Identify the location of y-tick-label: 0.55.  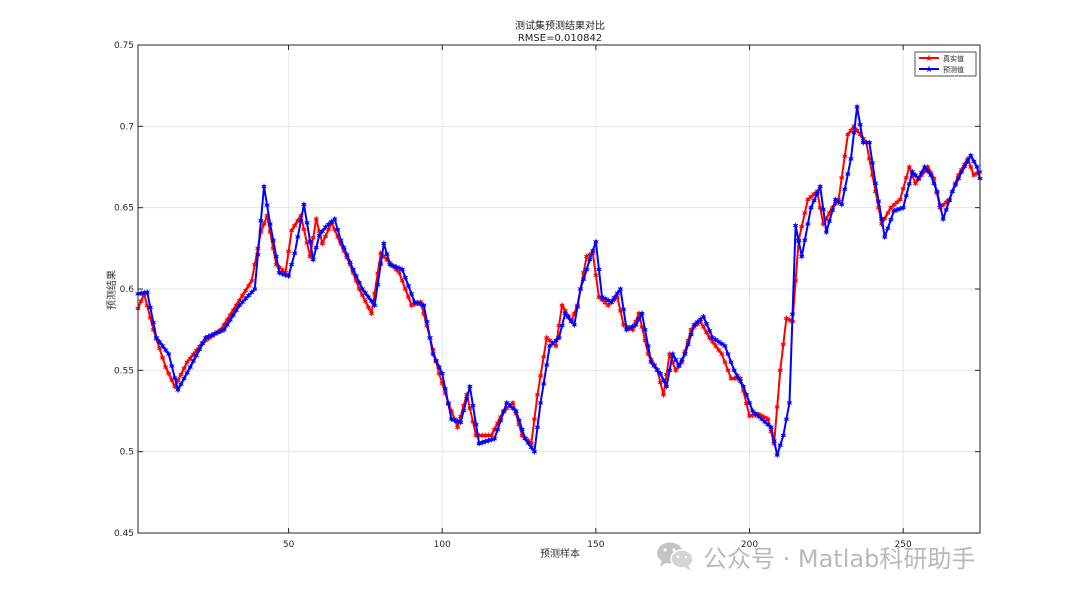
(124, 371).